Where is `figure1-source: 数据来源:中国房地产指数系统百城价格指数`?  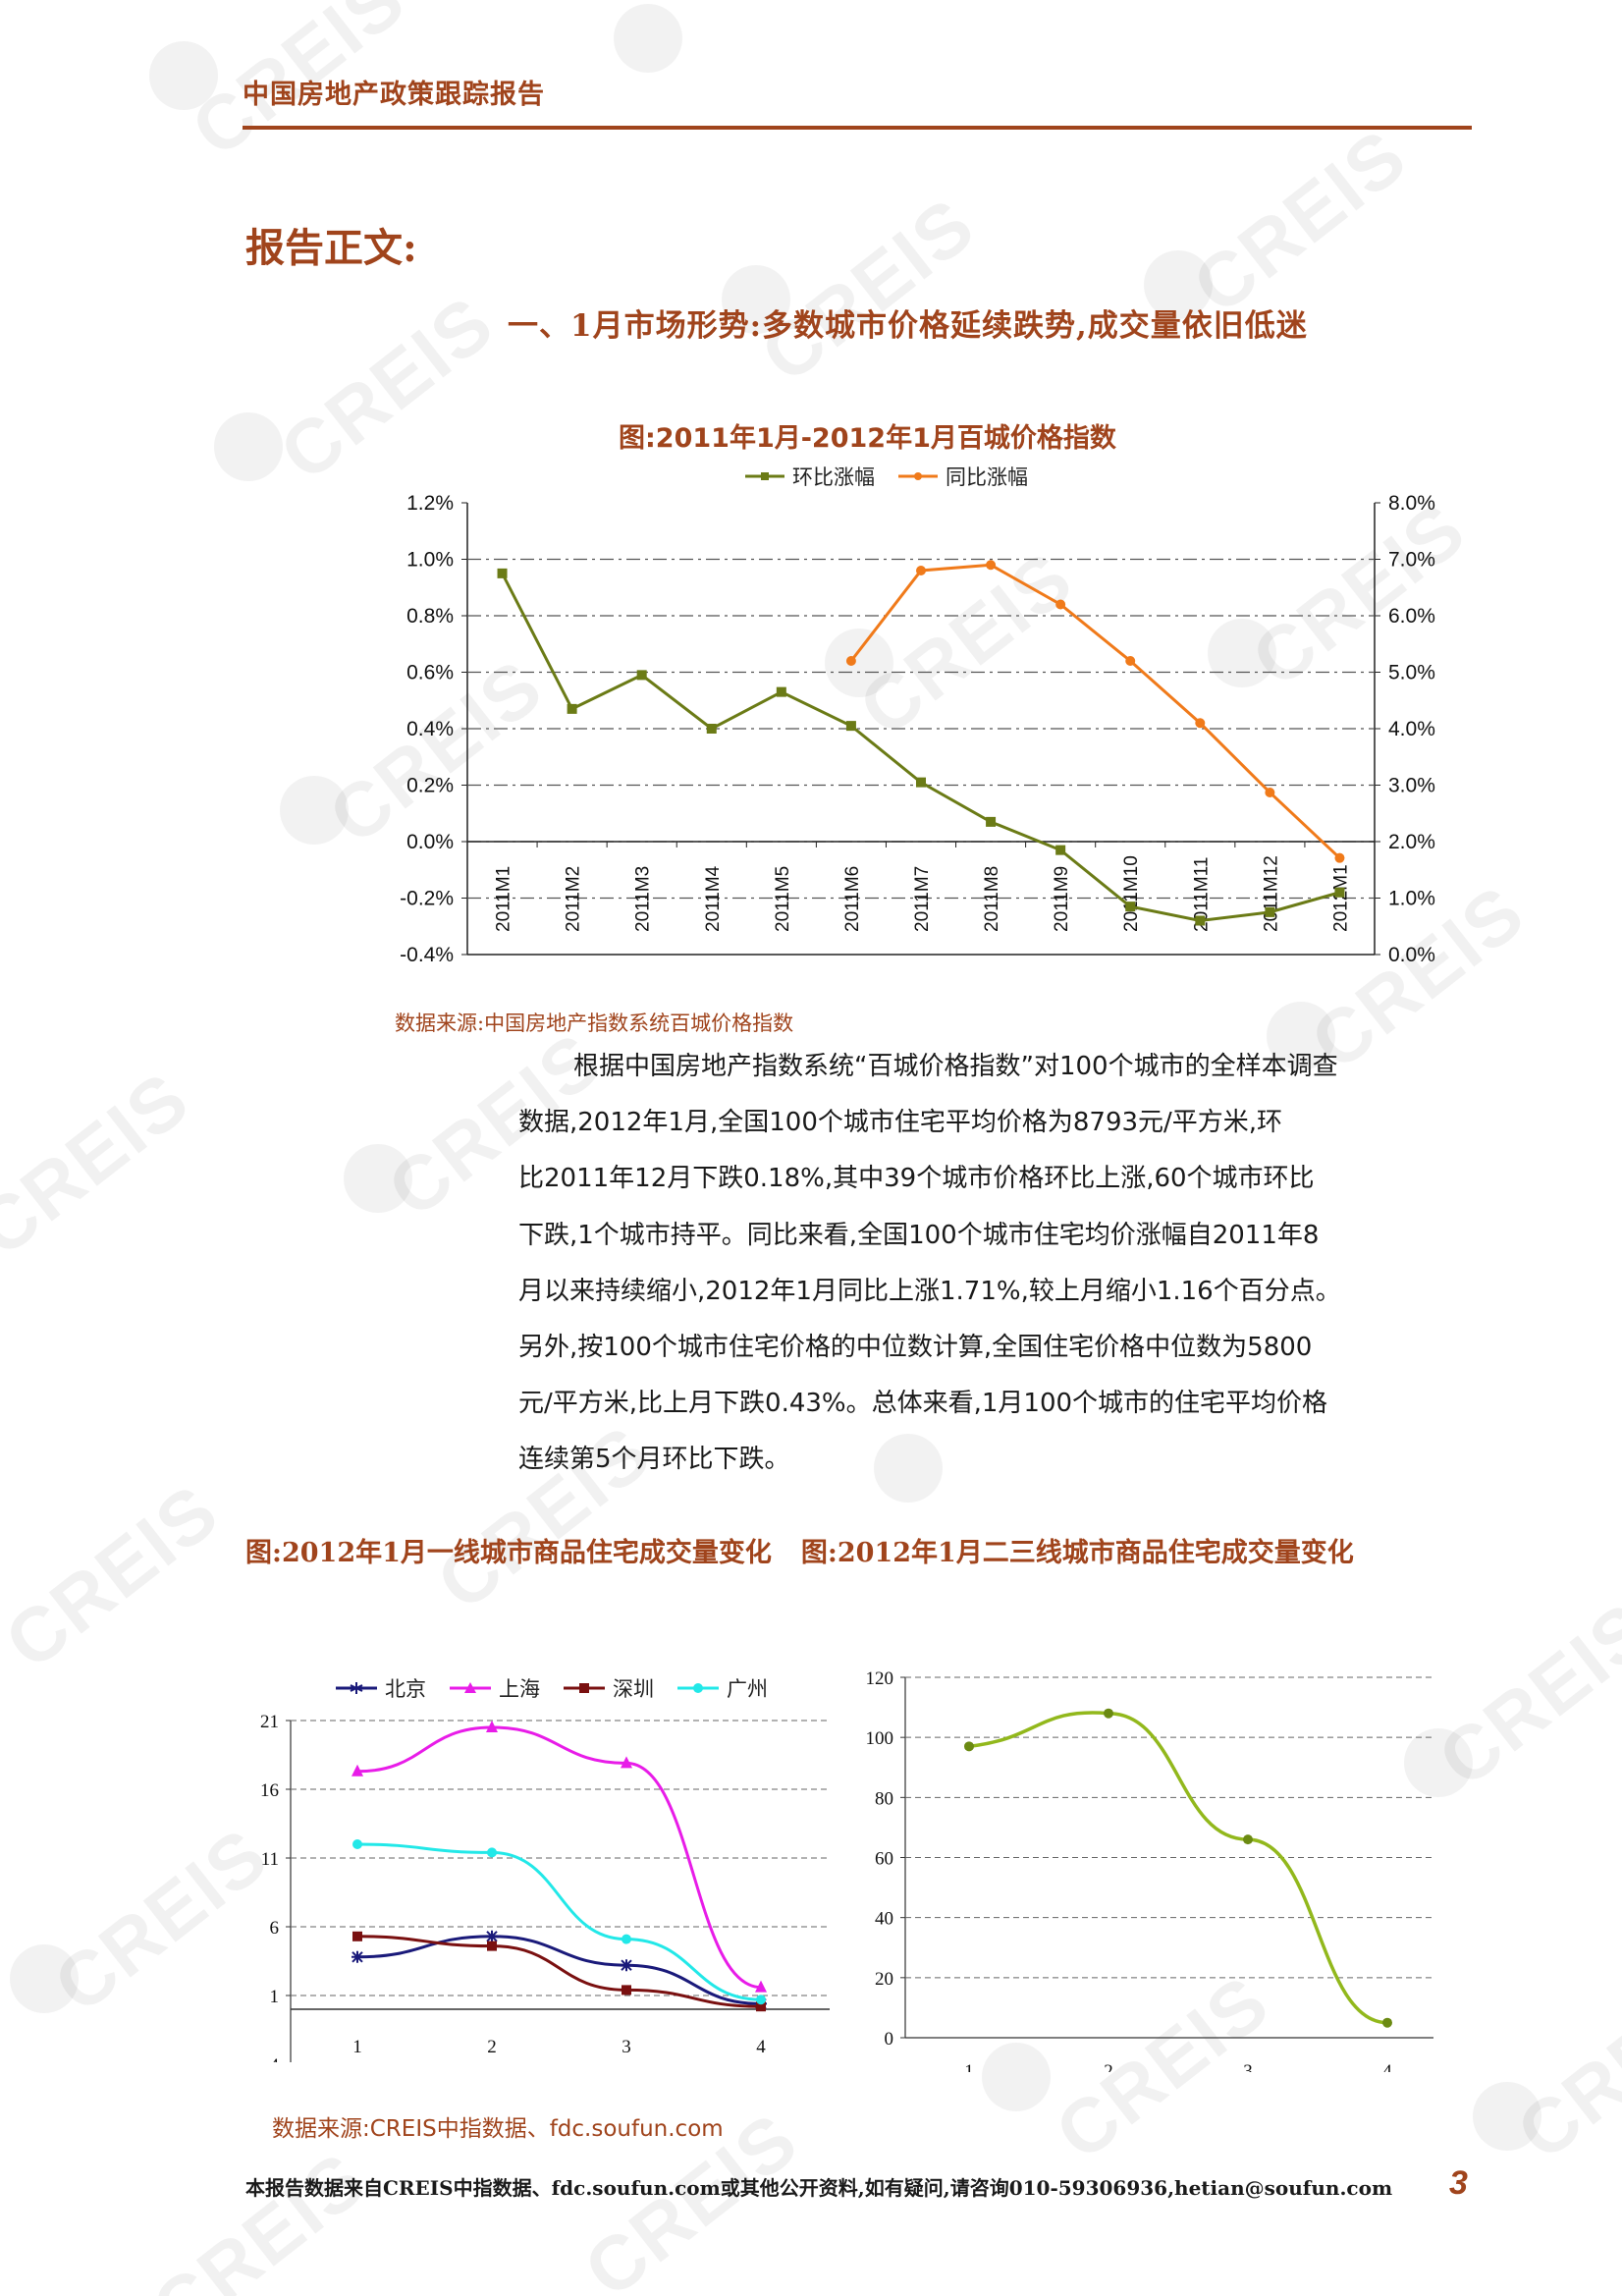
figure1-source: 数据来源:中国房地产指数系统百城价格指数 is located at coordinates (594, 1023).